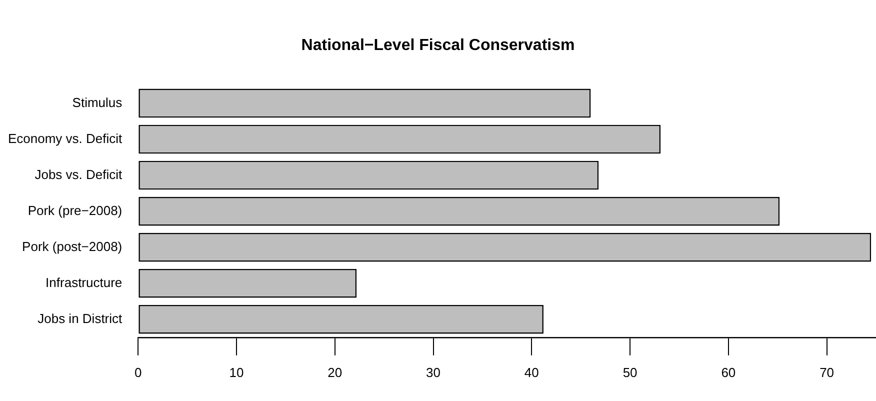 The width and height of the screenshot is (876, 401). I want to click on x-tick-label: 40, so click(531, 372).